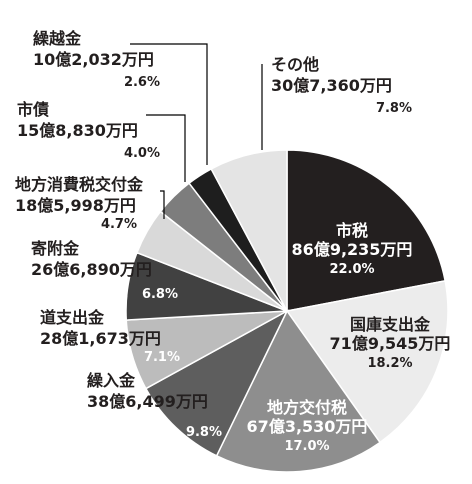 The height and width of the screenshot is (484, 472). Describe the element at coordinates (331, 85) in the screenshot. I see `slice-amount-10: 30億7,360万円` at that location.